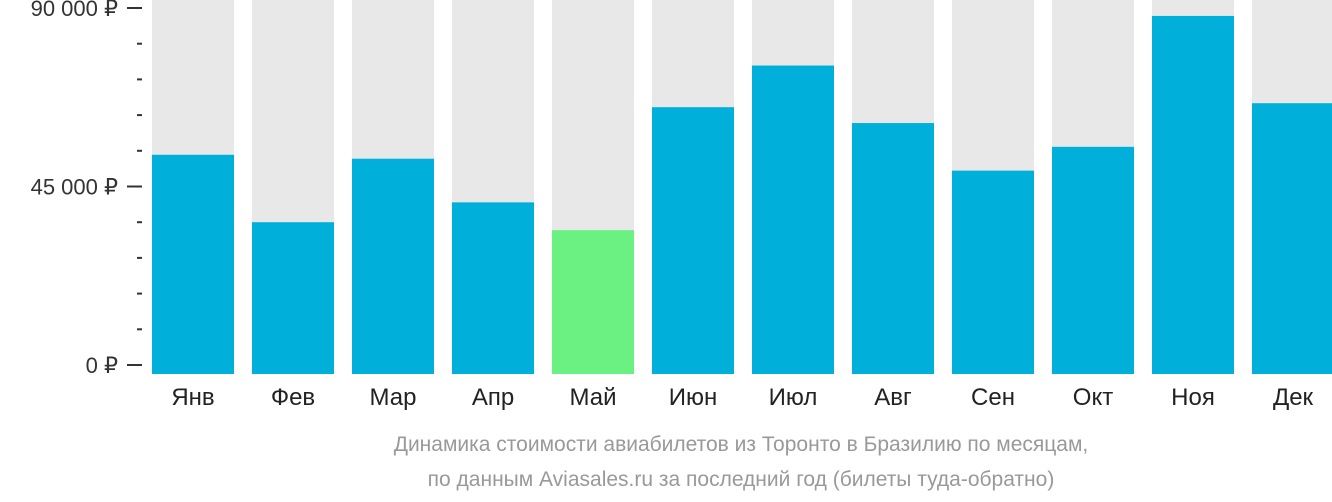 The image size is (1332, 502). What do you see at coordinates (1193, 195) in the screenshot?
I see `bar-Ноя` at bounding box center [1193, 195].